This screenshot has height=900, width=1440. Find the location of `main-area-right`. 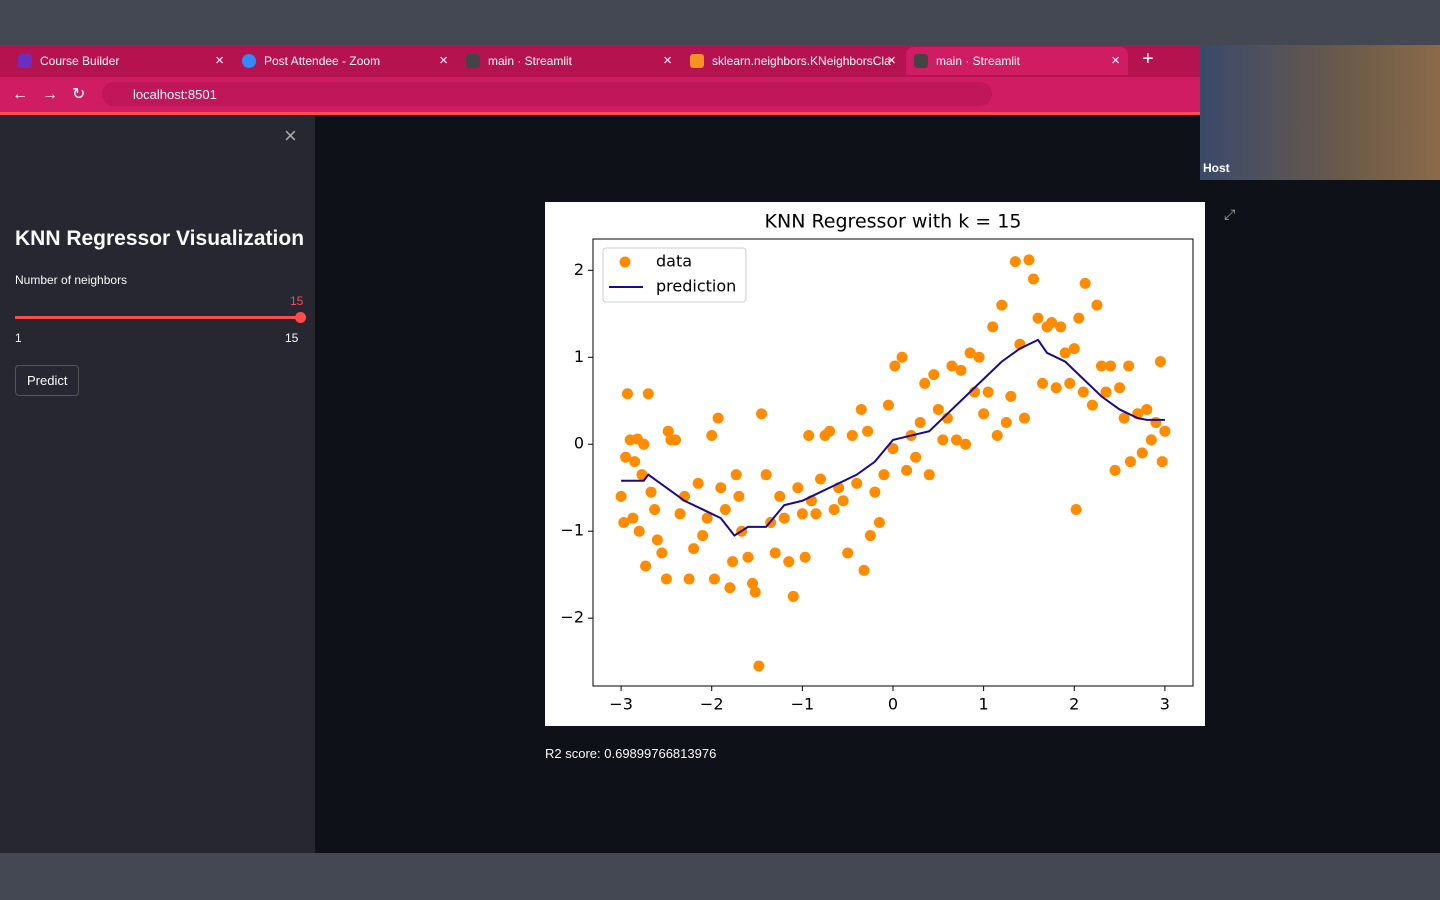

main-area-right is located at coordinates (1320, 516).